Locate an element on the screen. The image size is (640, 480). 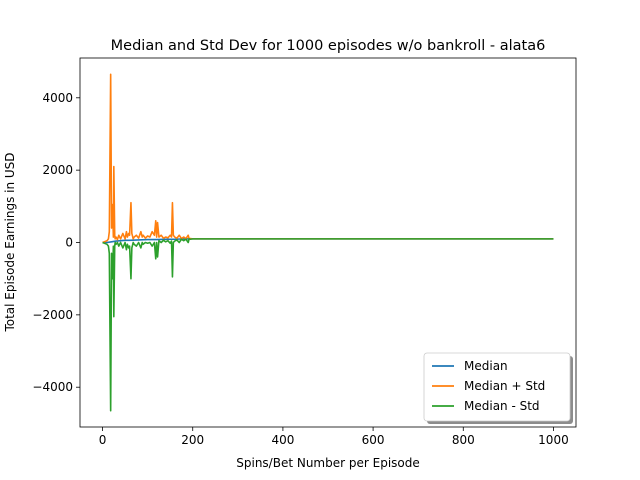
x-tick-label: 200 is located at coordinates (192, 440).